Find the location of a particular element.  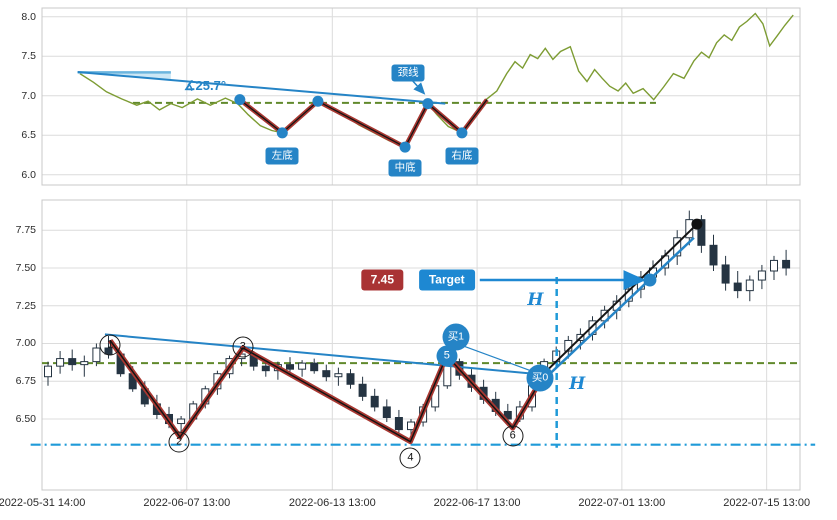

target-price-box: 7.45 is located at coordinates (382, 280).